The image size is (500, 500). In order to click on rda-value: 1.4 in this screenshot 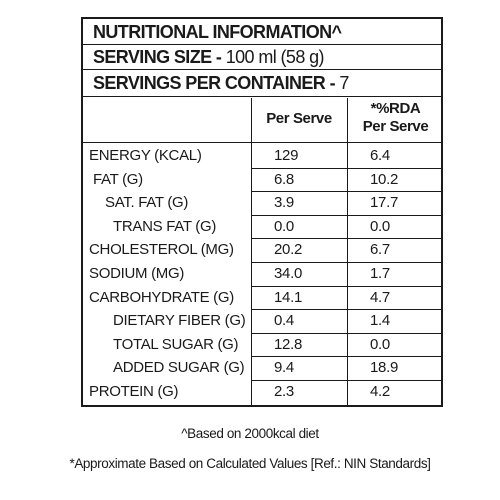, I will do `click(380, 321)`.